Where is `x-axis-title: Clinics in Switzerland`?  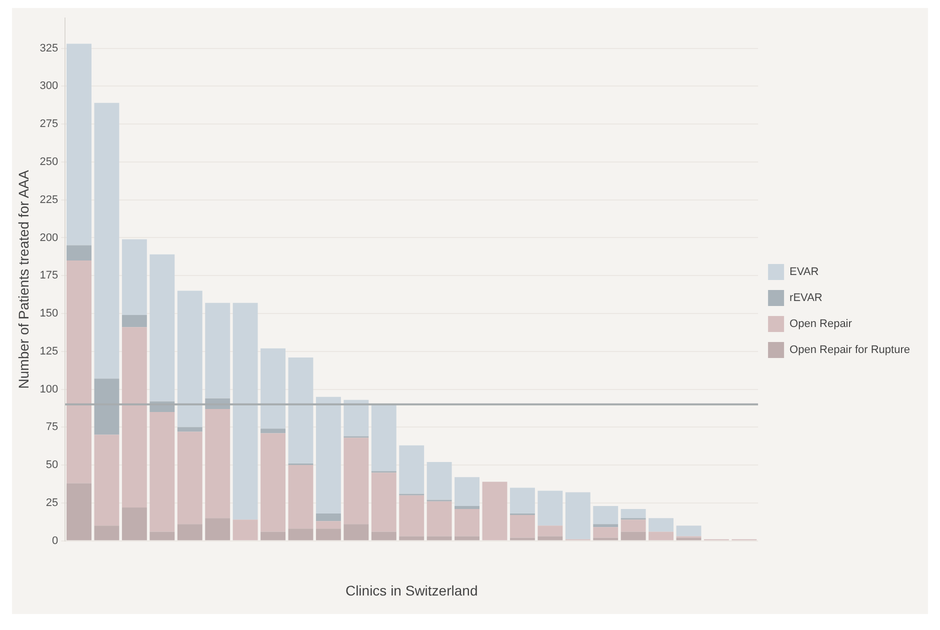
x-axis-title: Clinics in Switzerland is located at coordinates (411, 590).